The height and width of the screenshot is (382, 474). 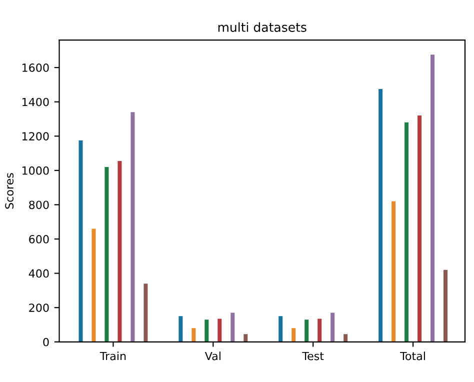 What do you see at coordinates (39, 205) in the screenshot?
I see `y-tick-label: 800` at bounding box center [39, 205].